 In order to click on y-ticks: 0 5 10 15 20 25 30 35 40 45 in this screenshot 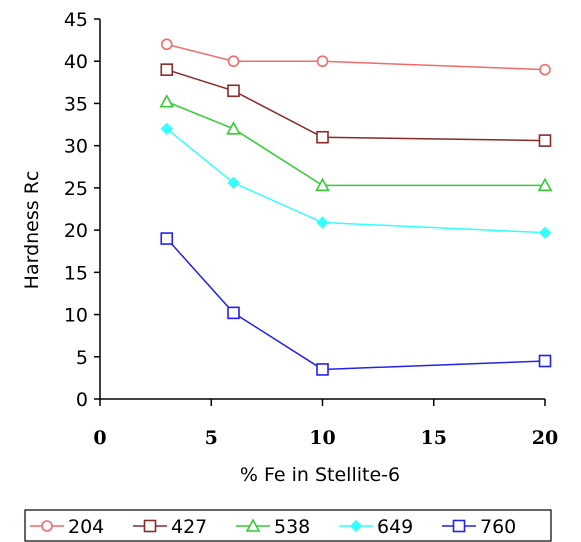, I will do `click(82, 210)`.